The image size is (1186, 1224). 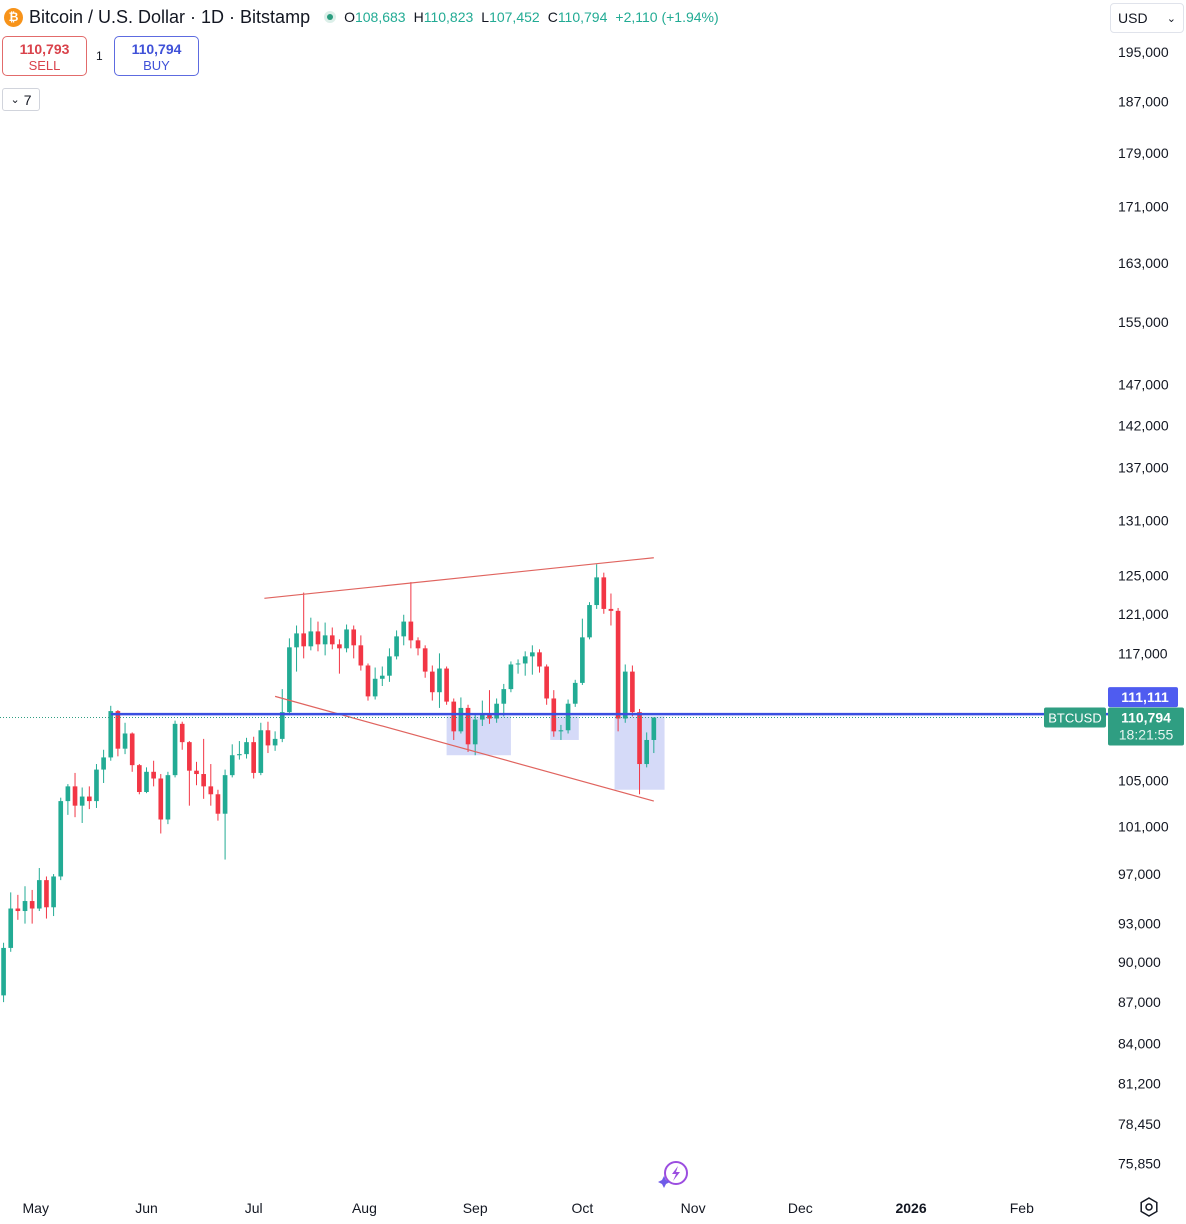 I want to click on price-axis-label: 171,000, so click(x=1143, y=207).